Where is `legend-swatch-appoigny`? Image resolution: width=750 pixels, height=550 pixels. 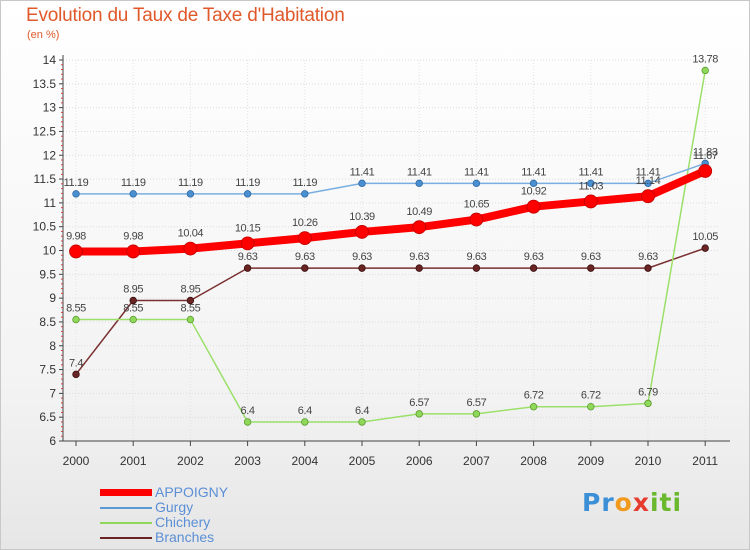 legend-swatch-appoigny is located at coordinates (126, 492).